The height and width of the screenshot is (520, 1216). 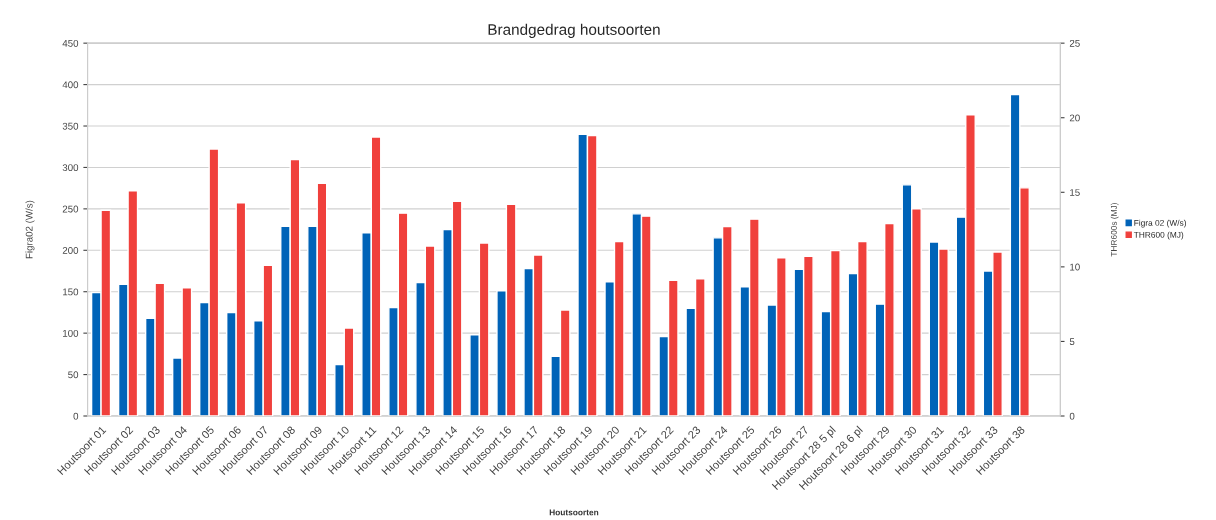 What do you see at coordinates (70, 250) in the screenshot?
I see `y-tick-label: 200` at bounding box center [70, 250].